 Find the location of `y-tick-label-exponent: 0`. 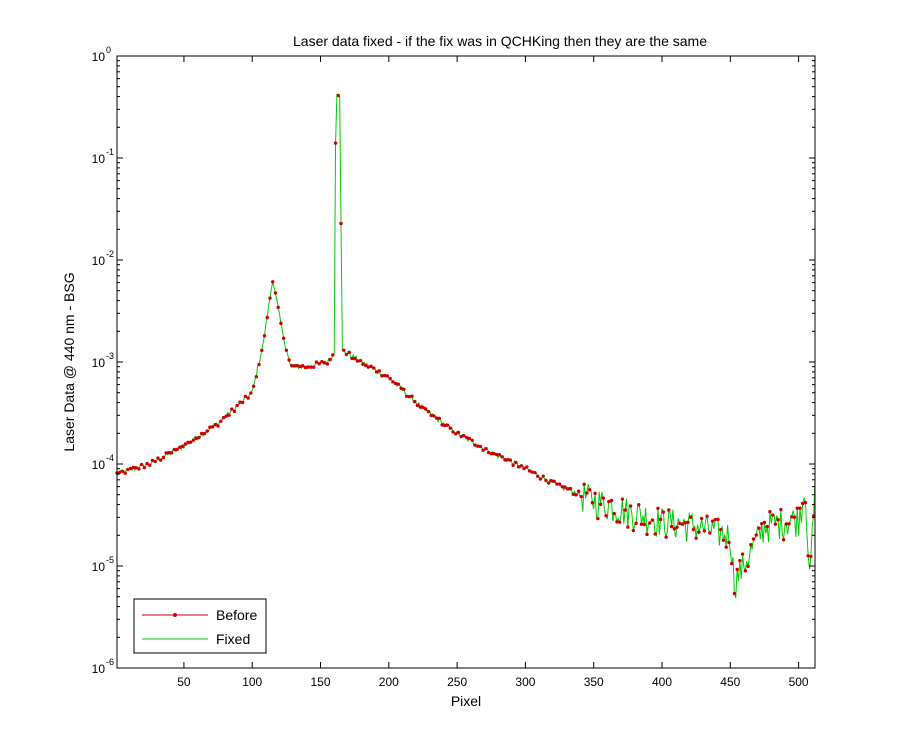

y-tick-label-exponent: 0 is located at coordinates (108, 50).